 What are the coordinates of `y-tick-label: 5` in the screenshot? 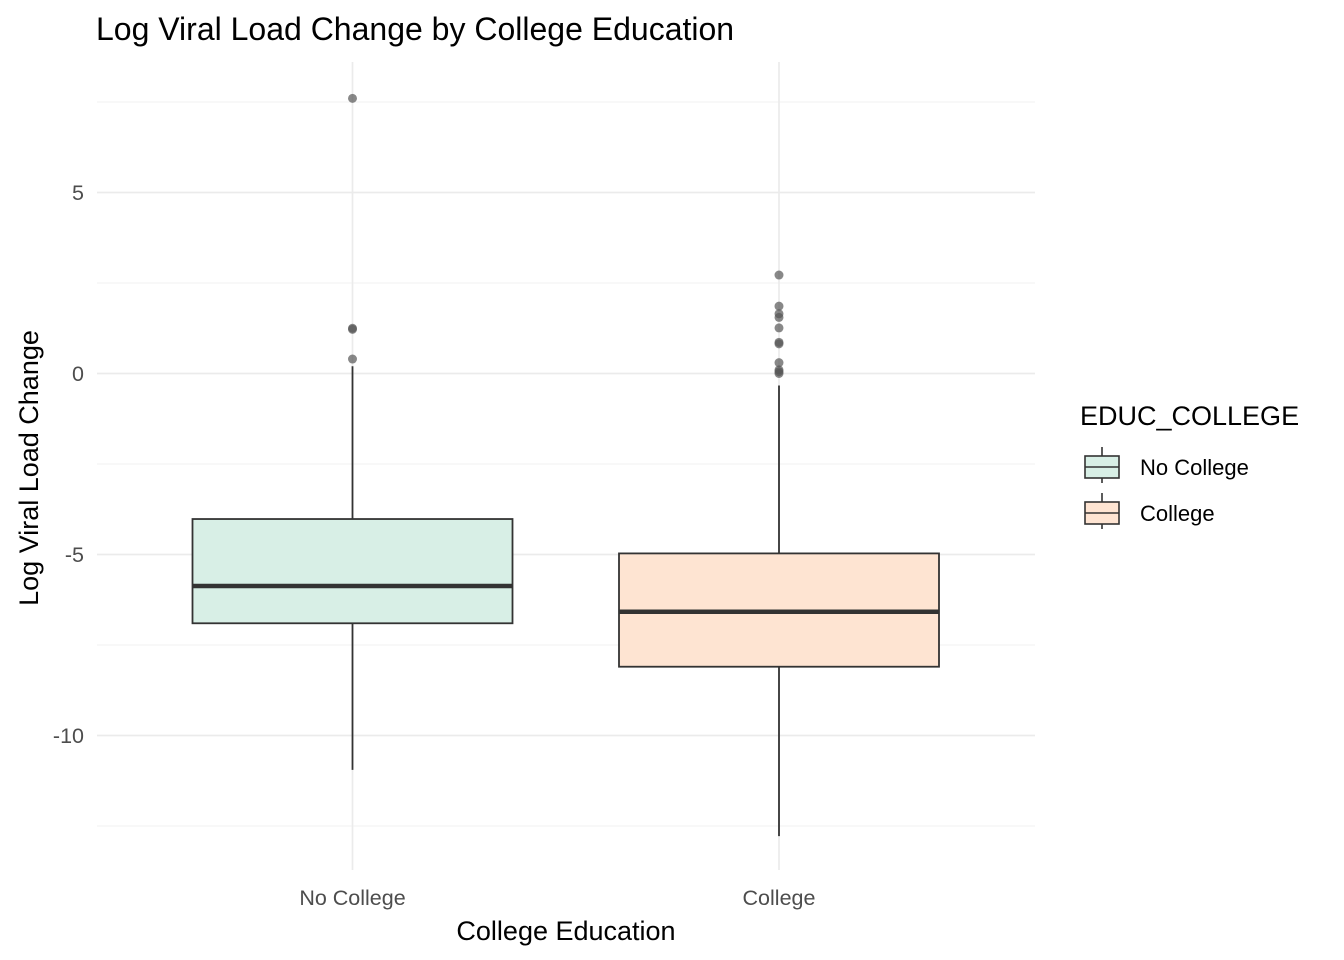 It's located at (78, 193).